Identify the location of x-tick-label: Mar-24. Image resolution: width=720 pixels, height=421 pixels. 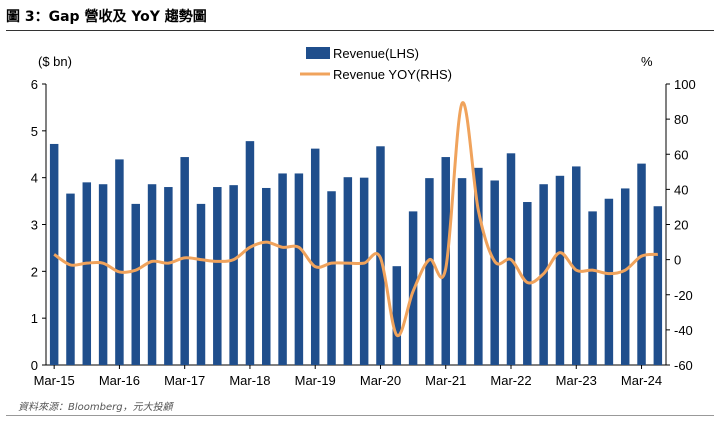
(641, 380).